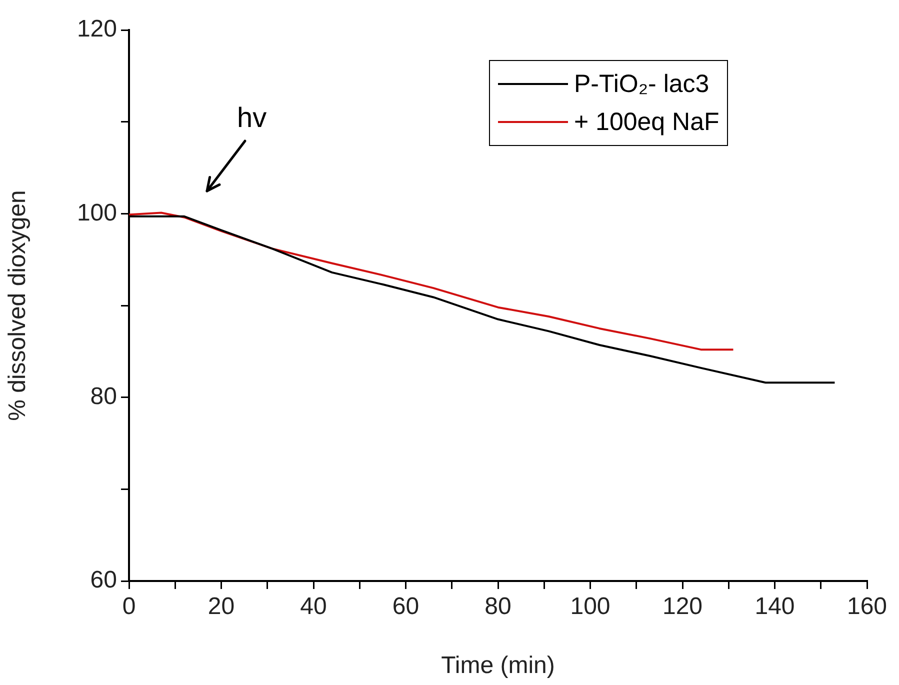 The image size is (899, 685). What do you see at coordinates (103, 396) in the screenshot?
I see `y-tick-label: 80` at bounding box center [103, 396].